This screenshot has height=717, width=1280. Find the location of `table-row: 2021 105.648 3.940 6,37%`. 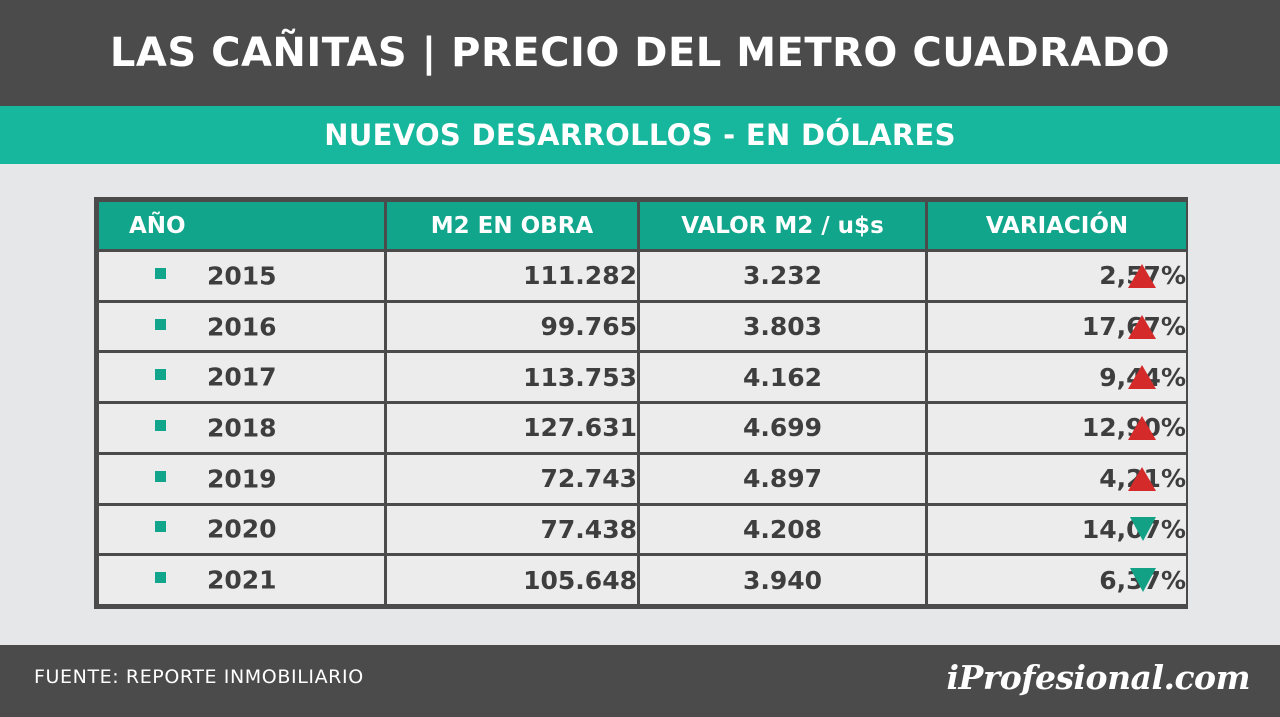

table-row: 2021 105.648 3.940 6,37% is located at coordinates (642, 580).